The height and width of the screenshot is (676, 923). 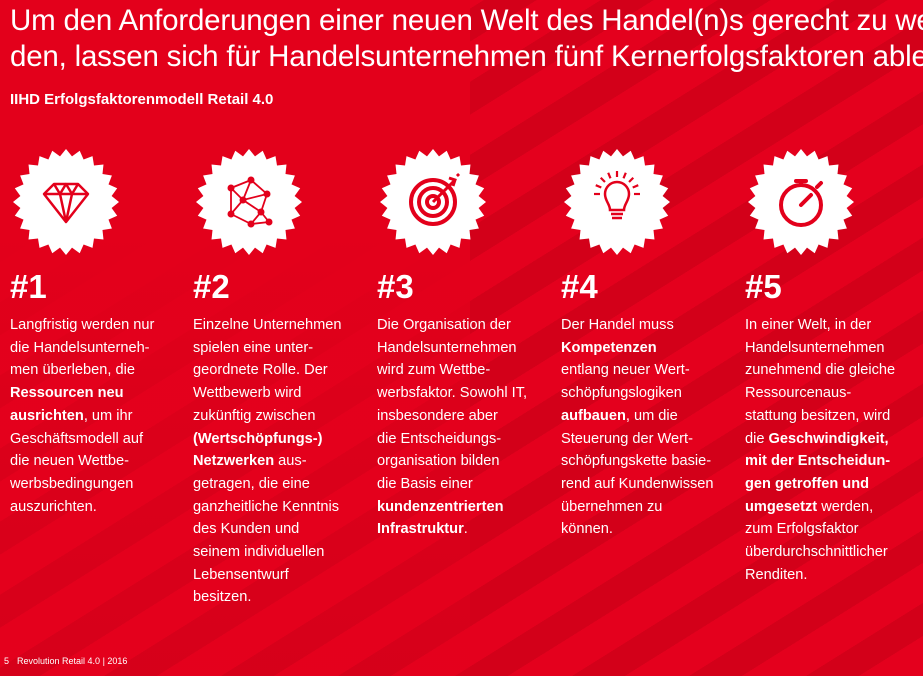 What do you see at coordinates (593, 415) in the screenshot?
I see `bold-text: aufbauen` at bounding box center [593, 415].